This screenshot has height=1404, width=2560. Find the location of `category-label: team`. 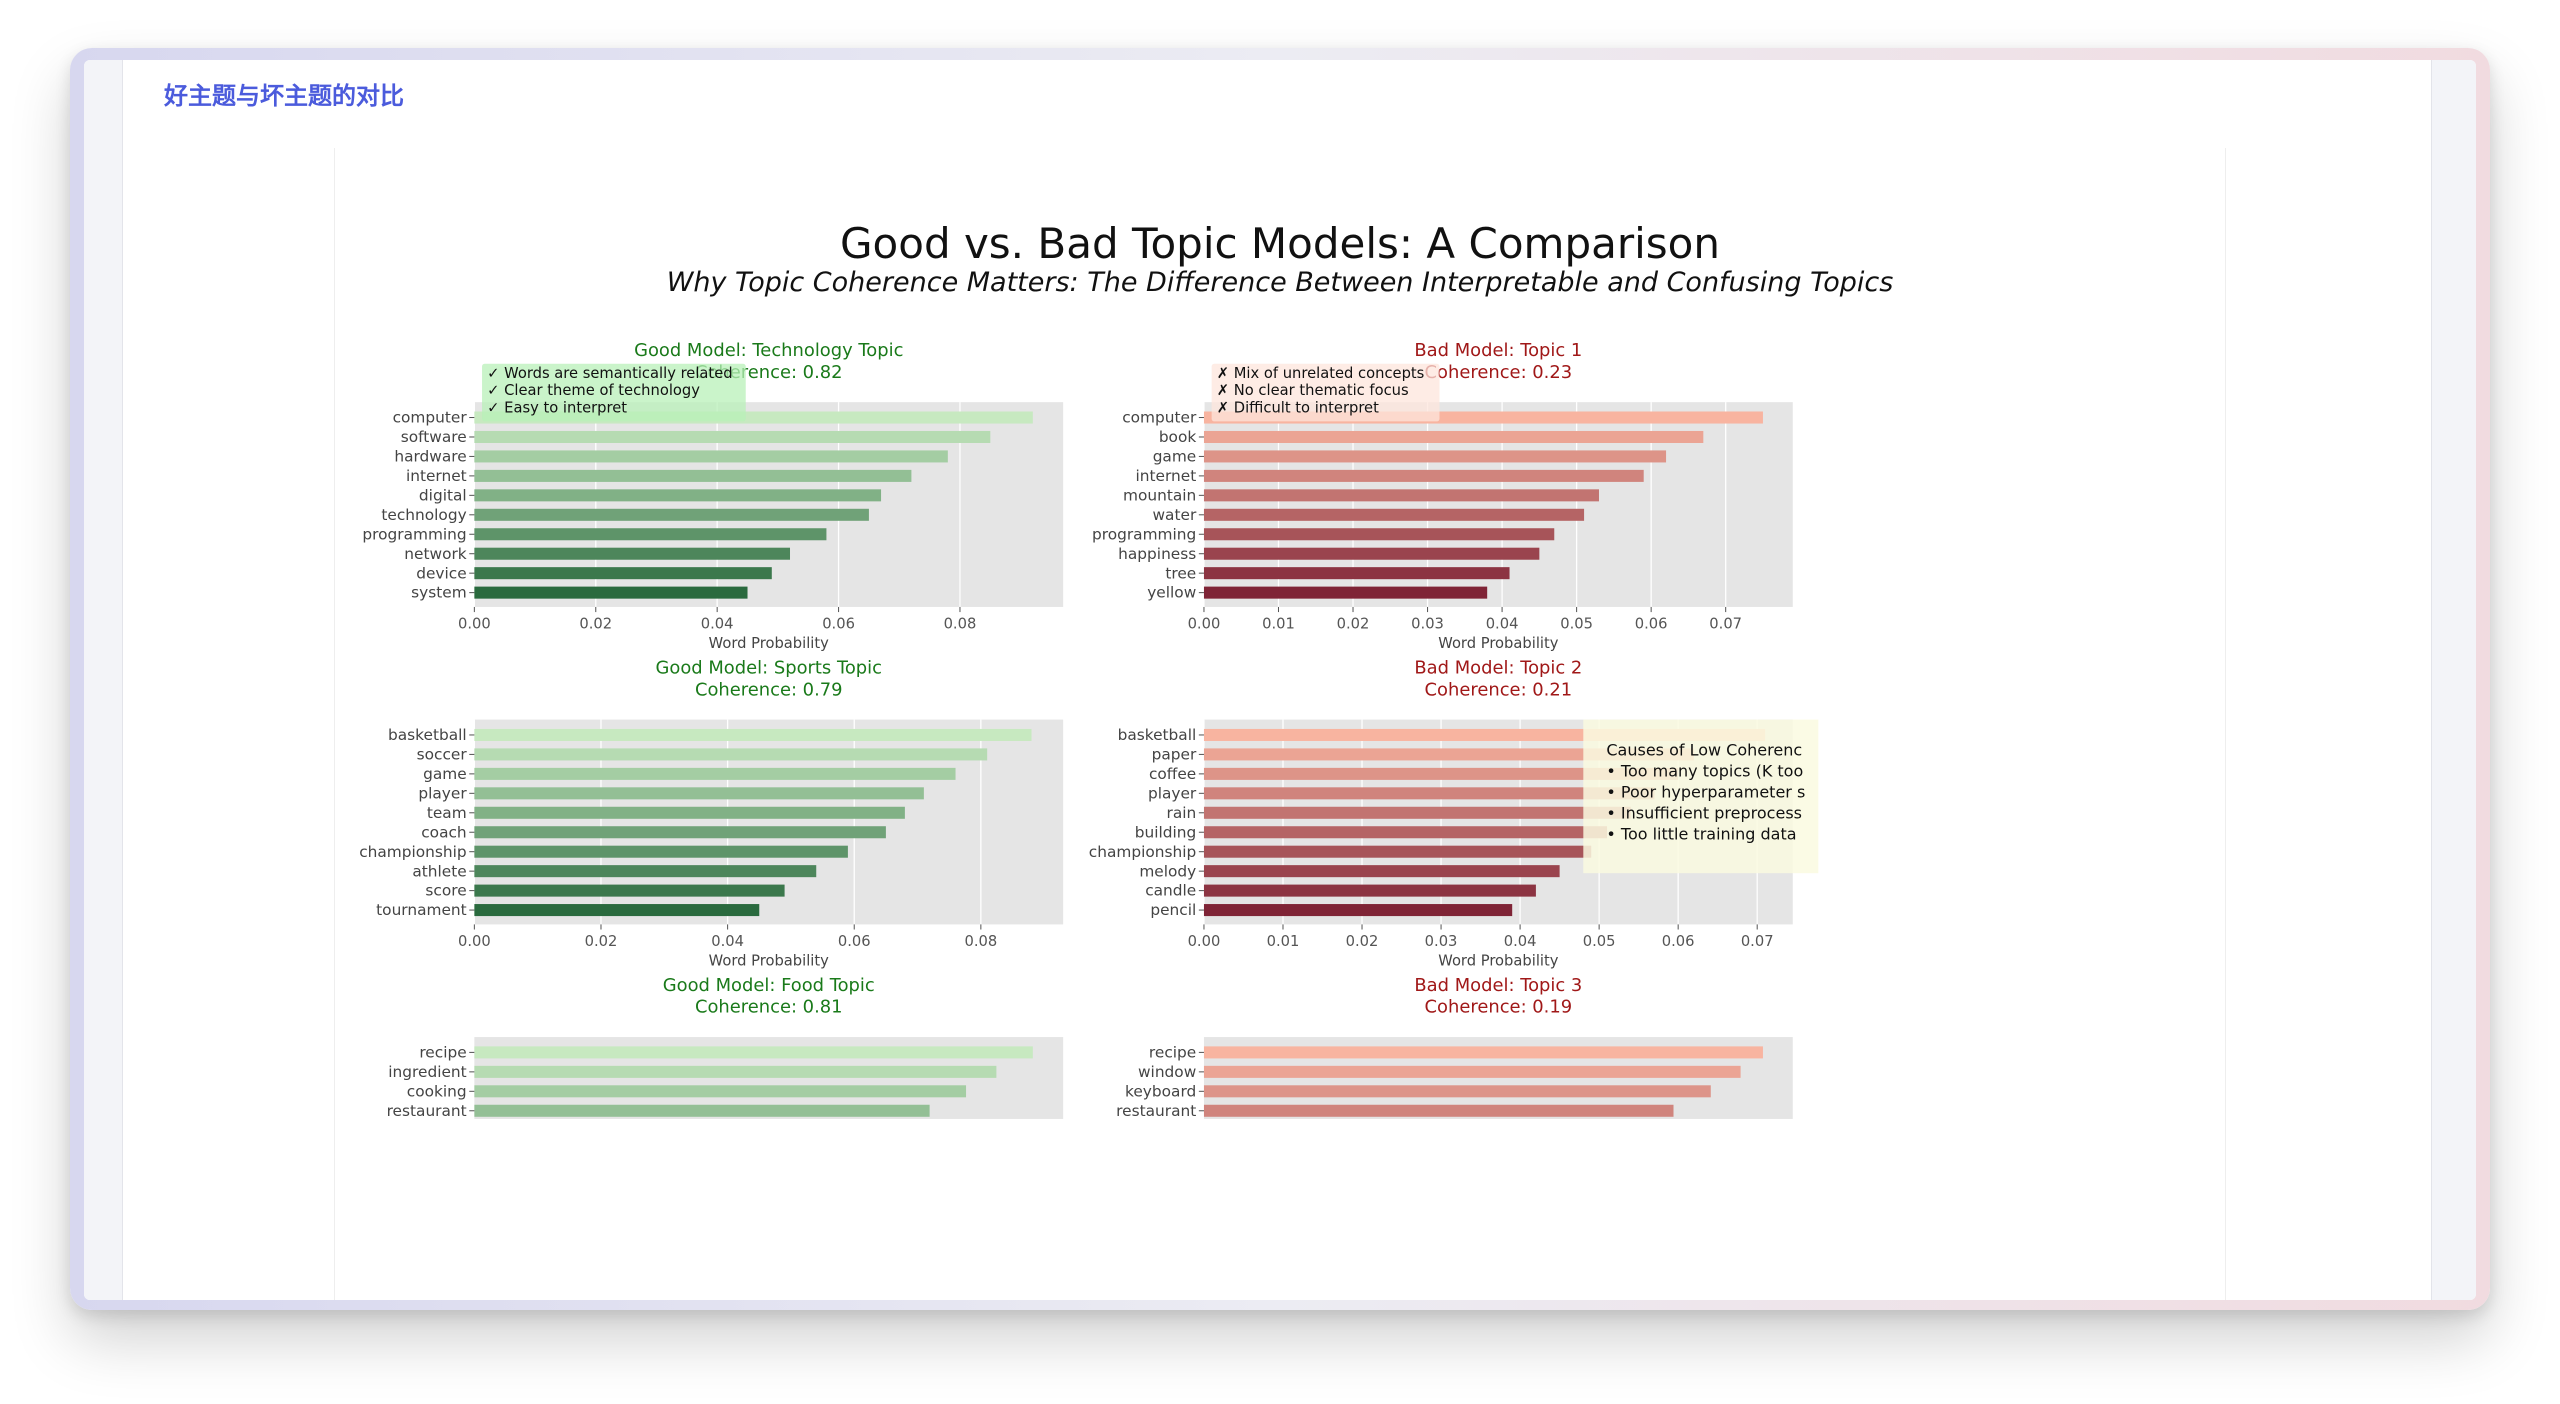

category-label: team is located at coordinates (447, 813).